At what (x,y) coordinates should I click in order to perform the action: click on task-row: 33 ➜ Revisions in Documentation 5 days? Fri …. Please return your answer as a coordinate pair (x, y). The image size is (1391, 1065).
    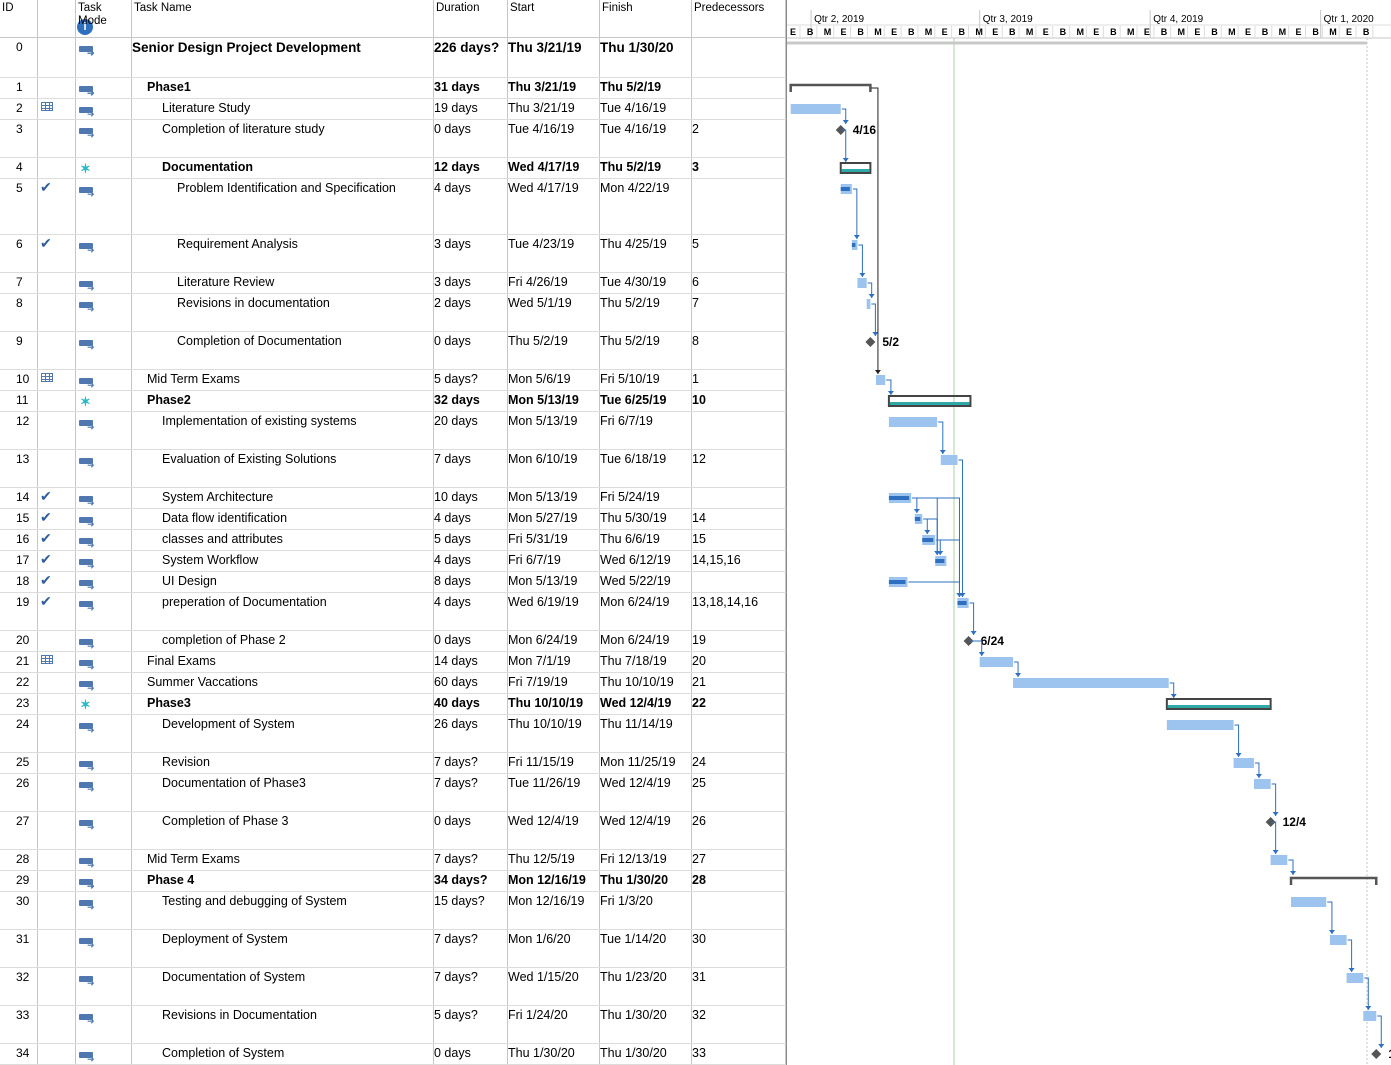
    Looking at the image, I should click on (393, 1025).